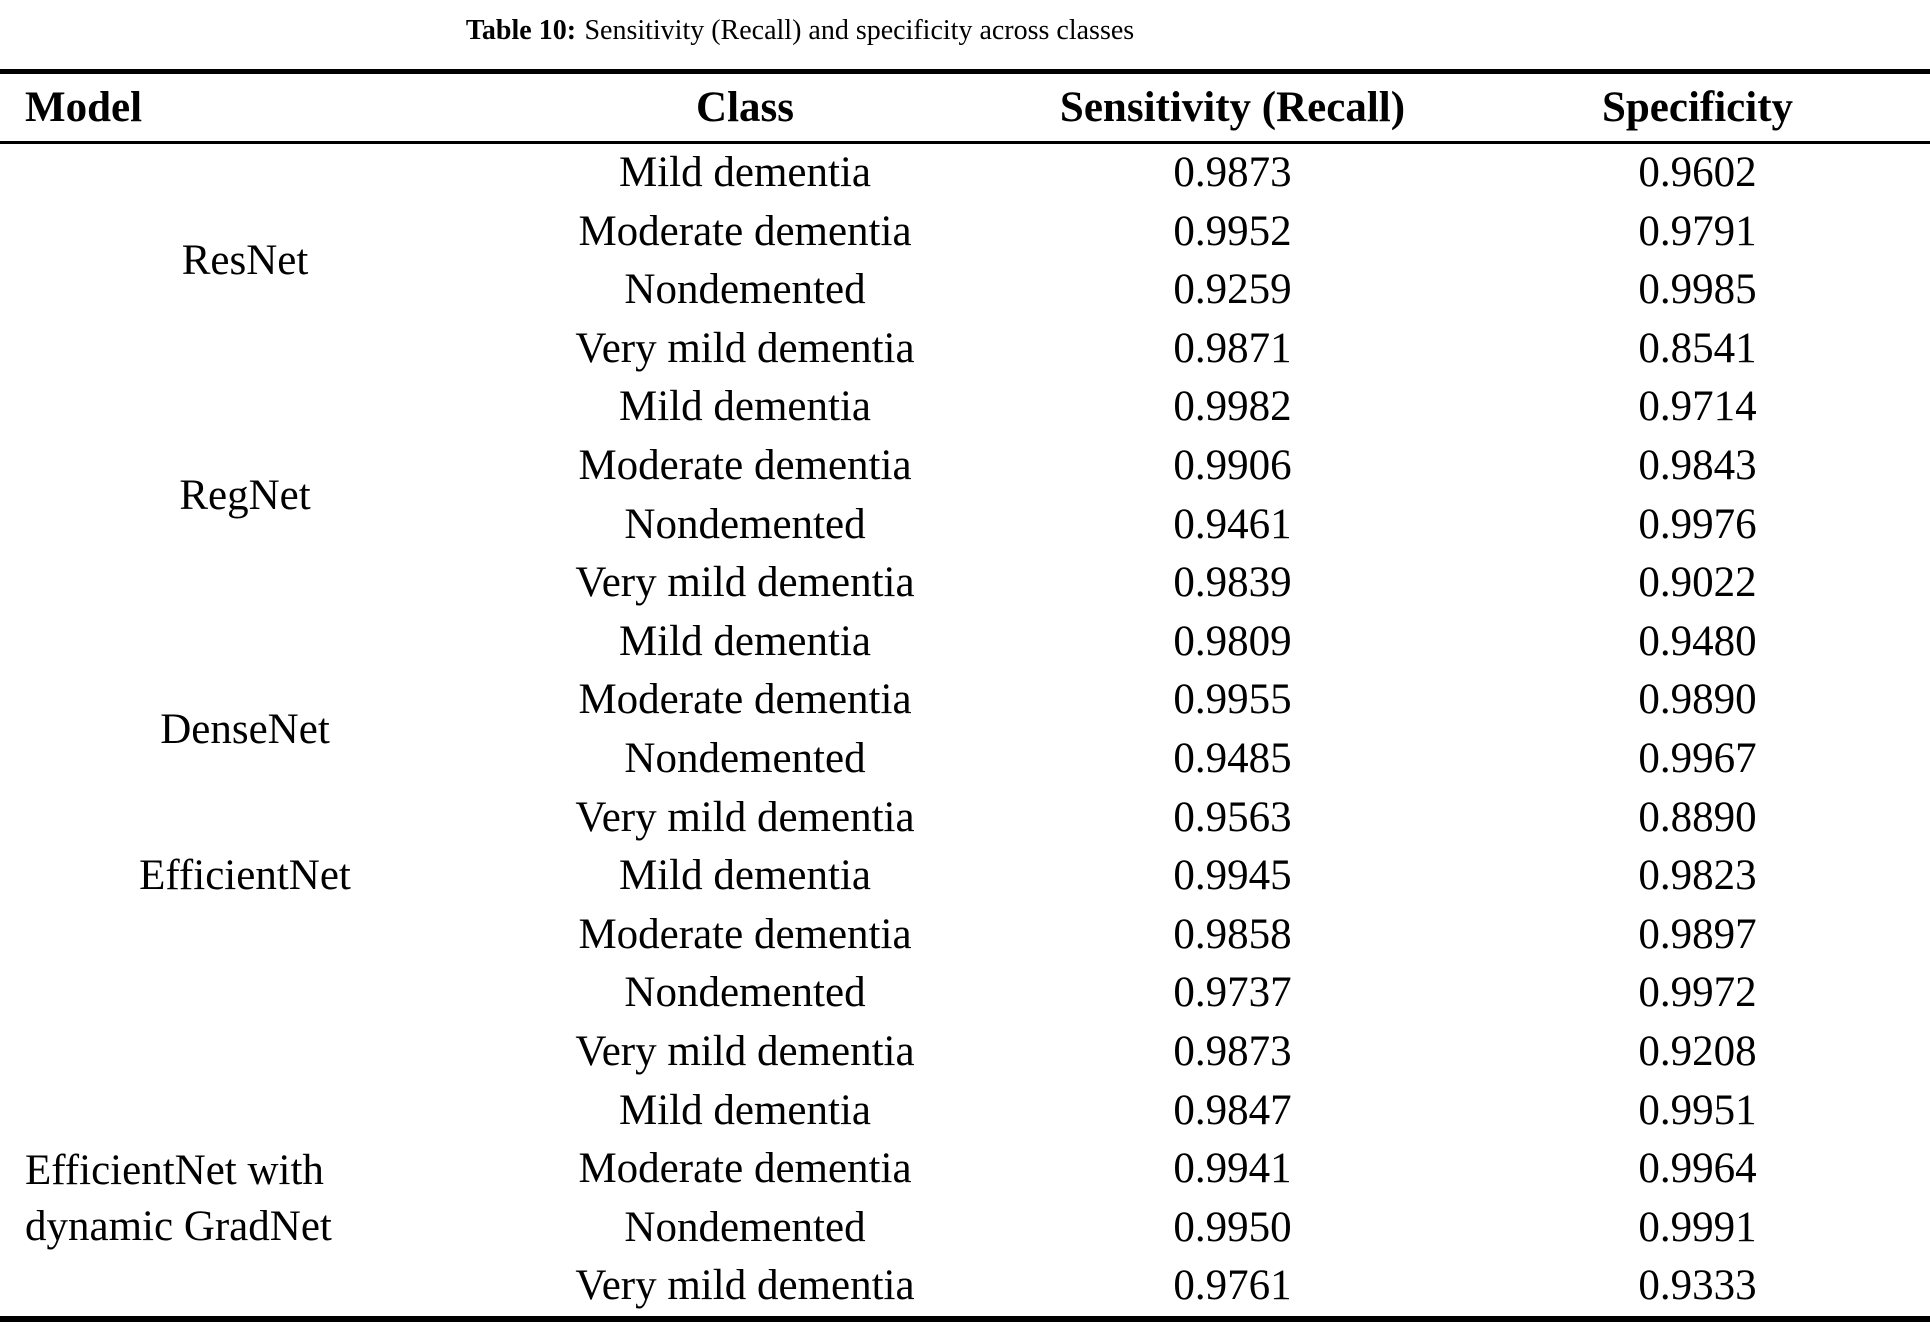 The height and width of the screenshot is (1327, 1930). What do you see at coordinates (965, 349) in the screenshot?
I see `table-row: Very mild dementia 0.9871 0.8541` at bounding box center [965, 349].